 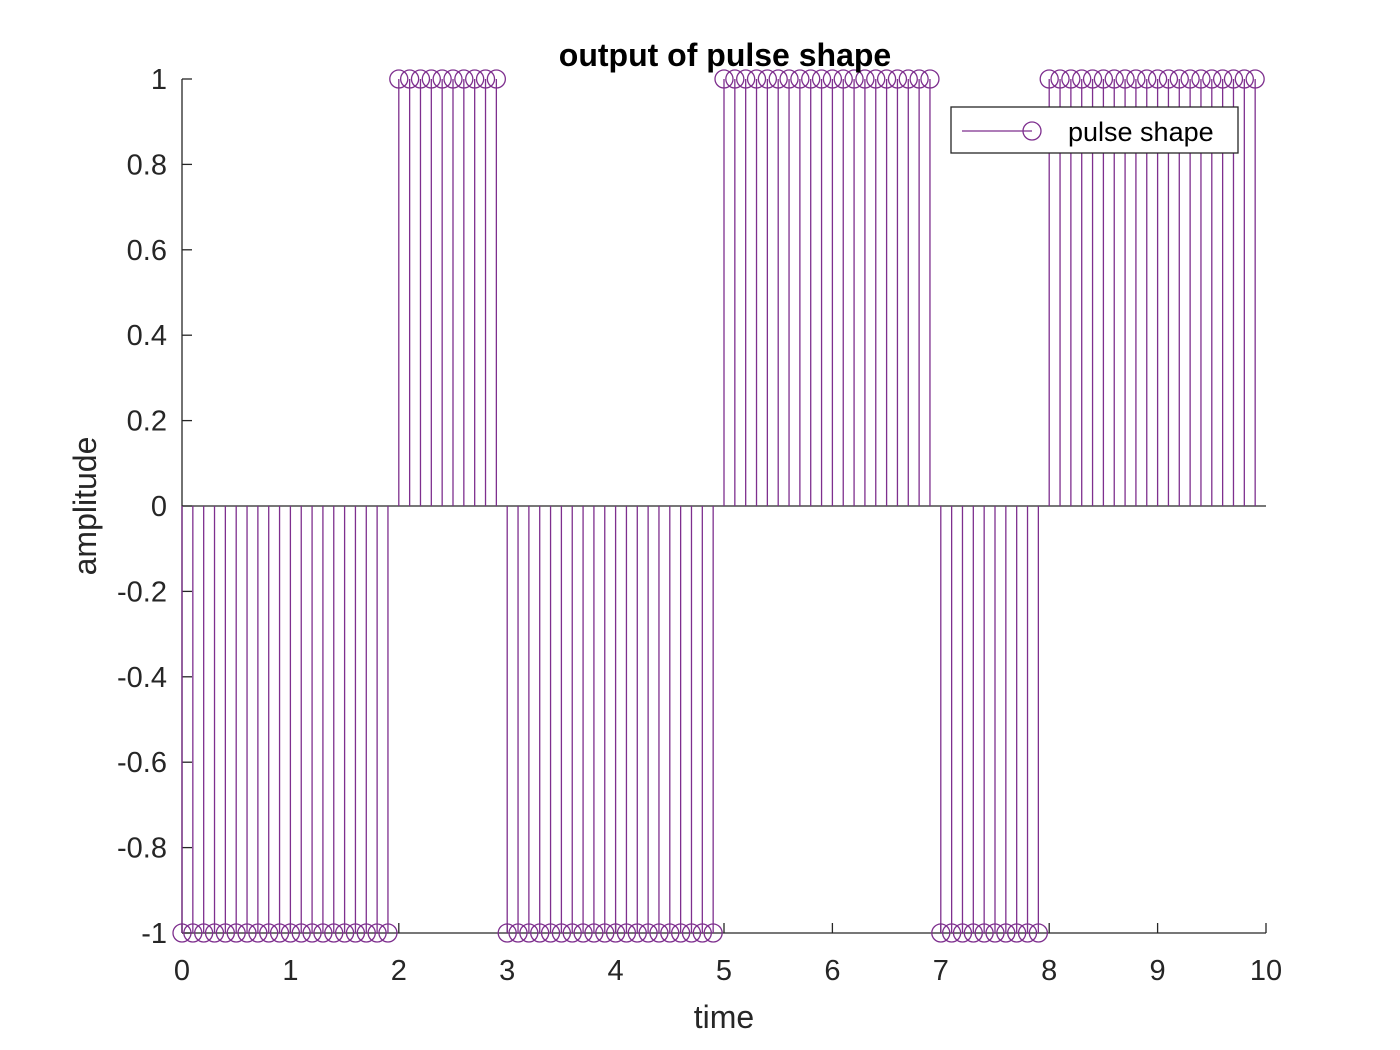 I want to click on chart-title: output of pulse shape, so click(x=725, y=55).